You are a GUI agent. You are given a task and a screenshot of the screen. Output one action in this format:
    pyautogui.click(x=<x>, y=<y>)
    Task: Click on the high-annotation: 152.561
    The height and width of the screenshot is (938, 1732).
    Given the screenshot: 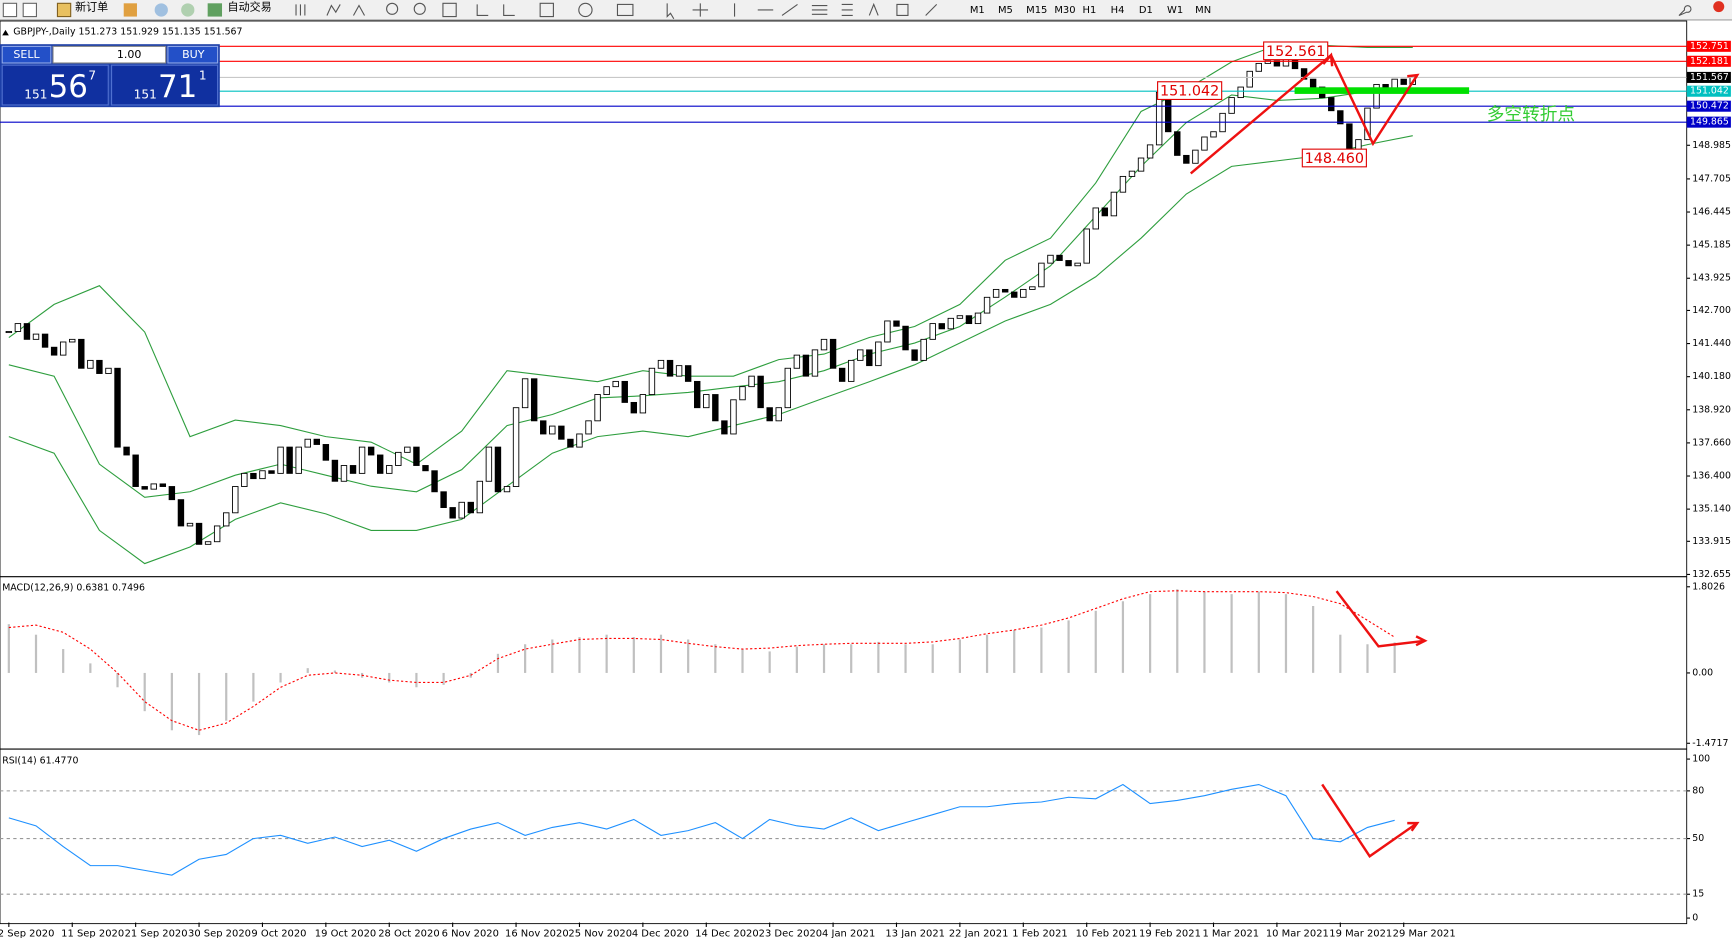 What is the action you would take?
    pyautogui.click(x=1295, y=52)
    